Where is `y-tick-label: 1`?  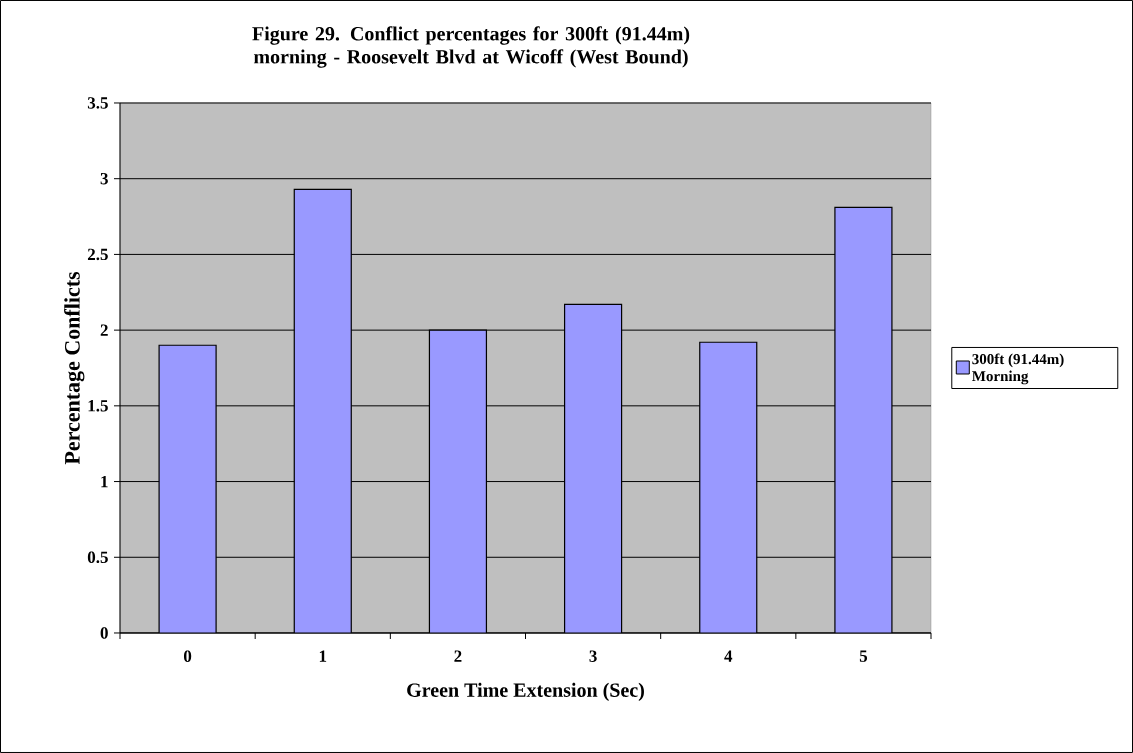
y-tick-label: 1 is located at coordinates (104, 481).